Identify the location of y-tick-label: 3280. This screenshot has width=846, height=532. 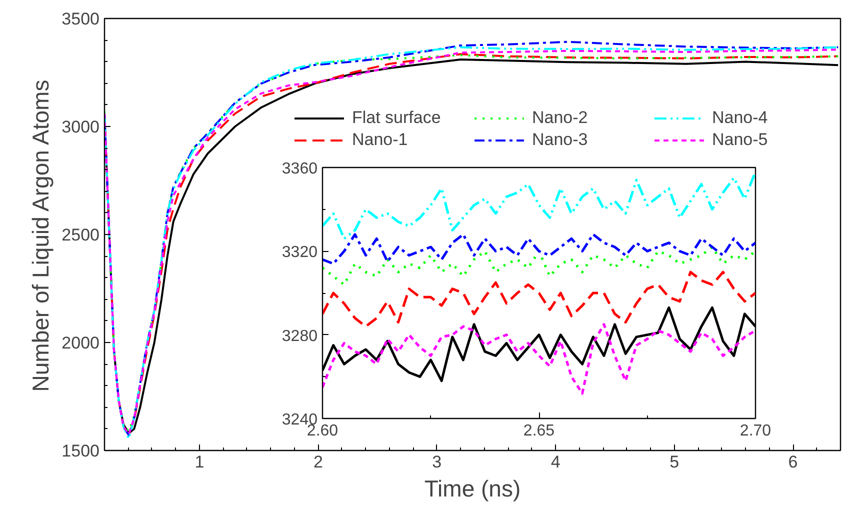
(300, 336).